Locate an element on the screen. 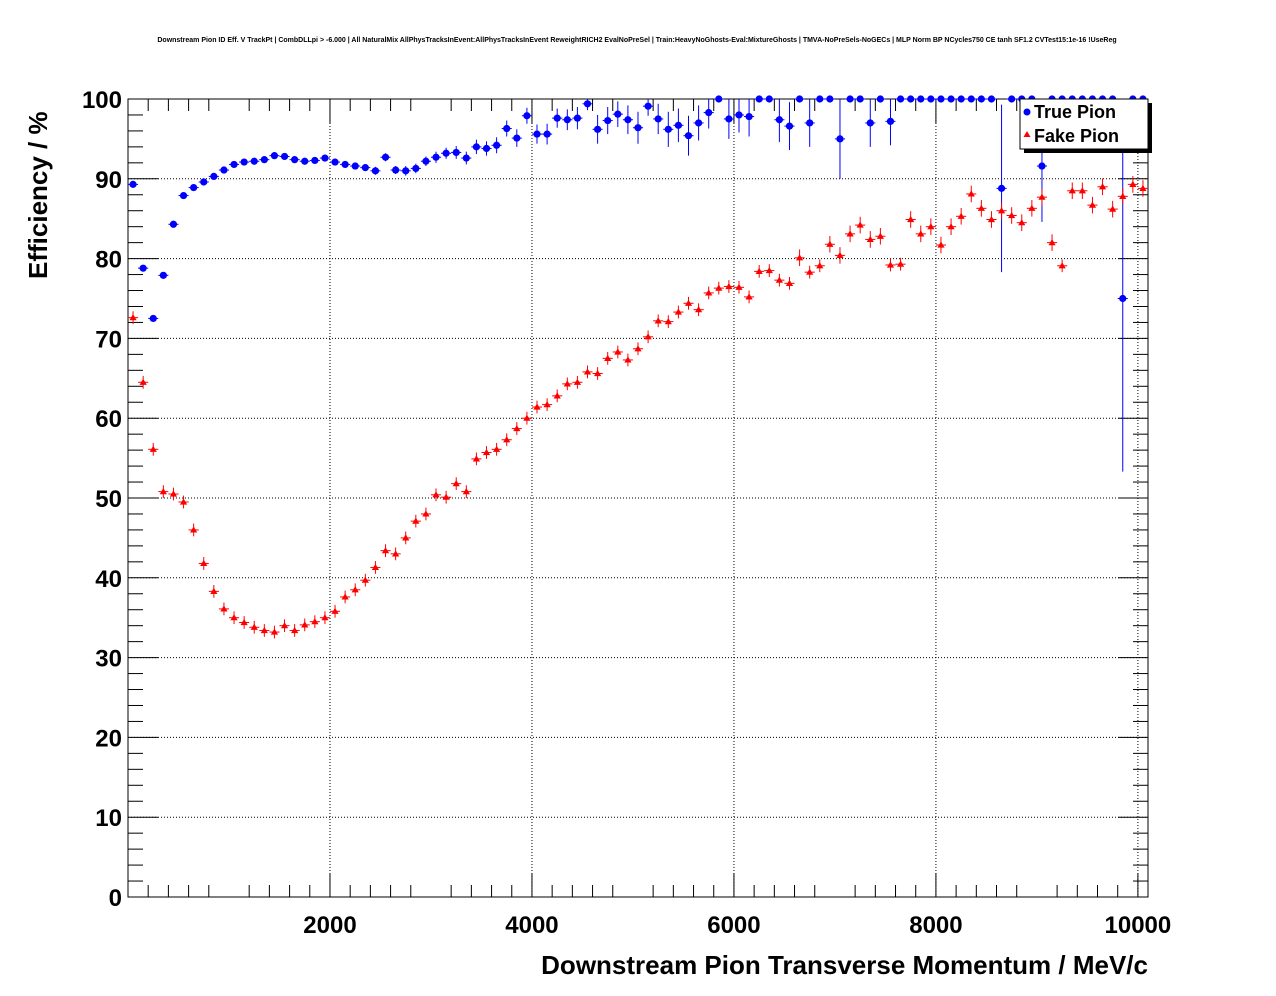  x-tick-label: 2000 is located at coordinates (329, 925).